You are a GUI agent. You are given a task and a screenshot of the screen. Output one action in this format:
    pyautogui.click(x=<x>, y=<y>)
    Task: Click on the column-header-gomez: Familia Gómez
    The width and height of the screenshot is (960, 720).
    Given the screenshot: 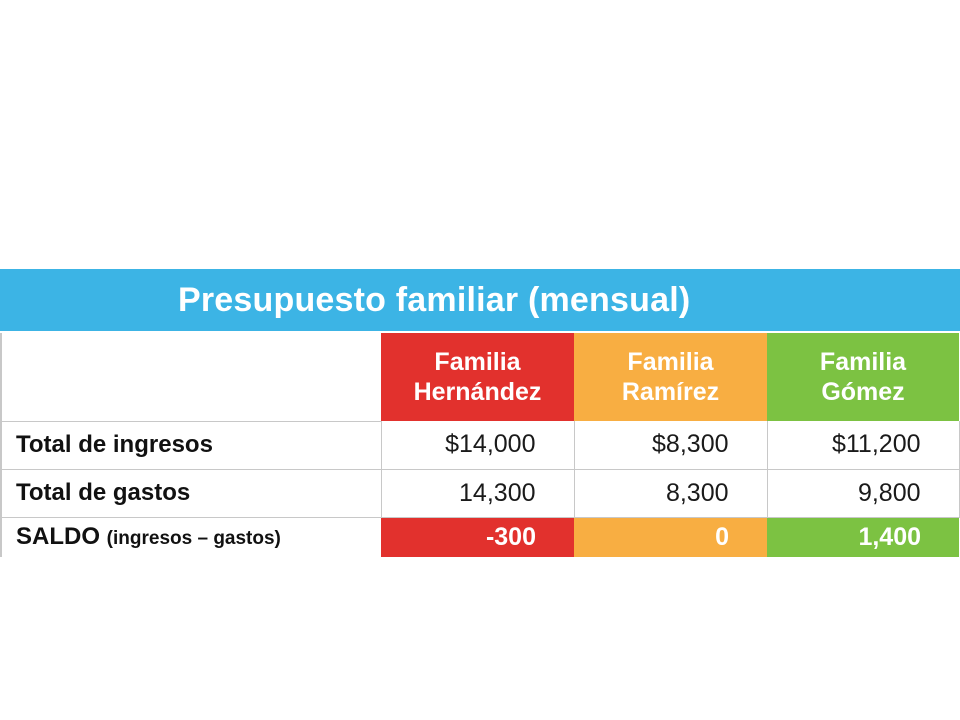 What is the action you would take?
    pyautogui.click(x=863, y=377)
    